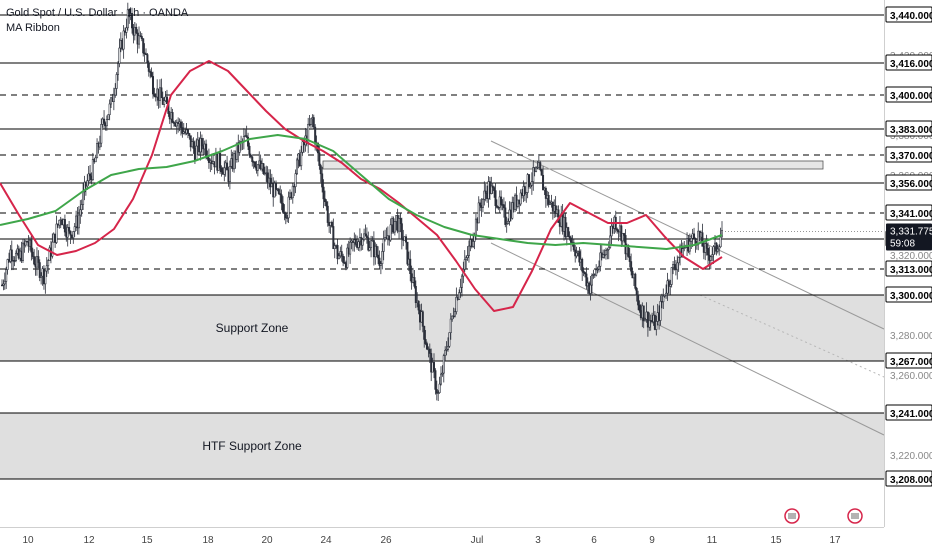 The height and width of the screenshot is (555, 932). Describe the element at coordinates (909, 237) in the screenshot. I see `current-price-box` at that location.